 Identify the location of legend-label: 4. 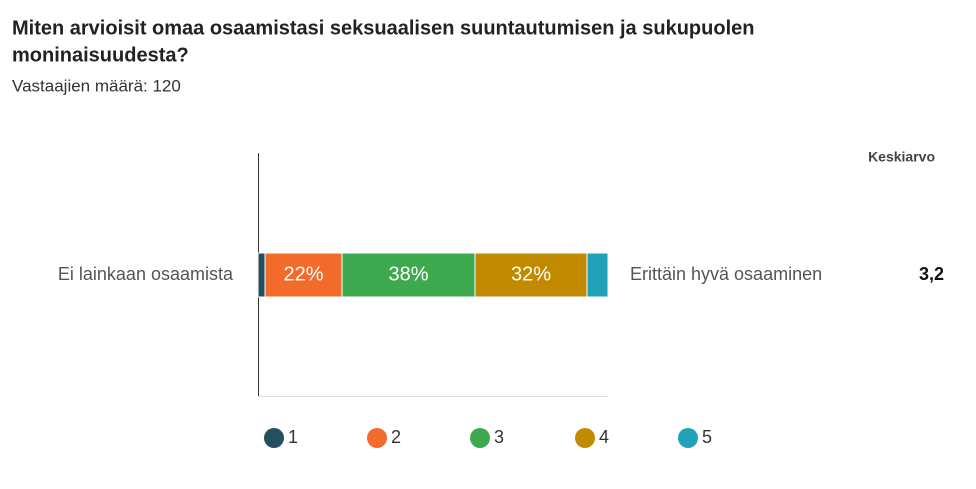
(604, 437).